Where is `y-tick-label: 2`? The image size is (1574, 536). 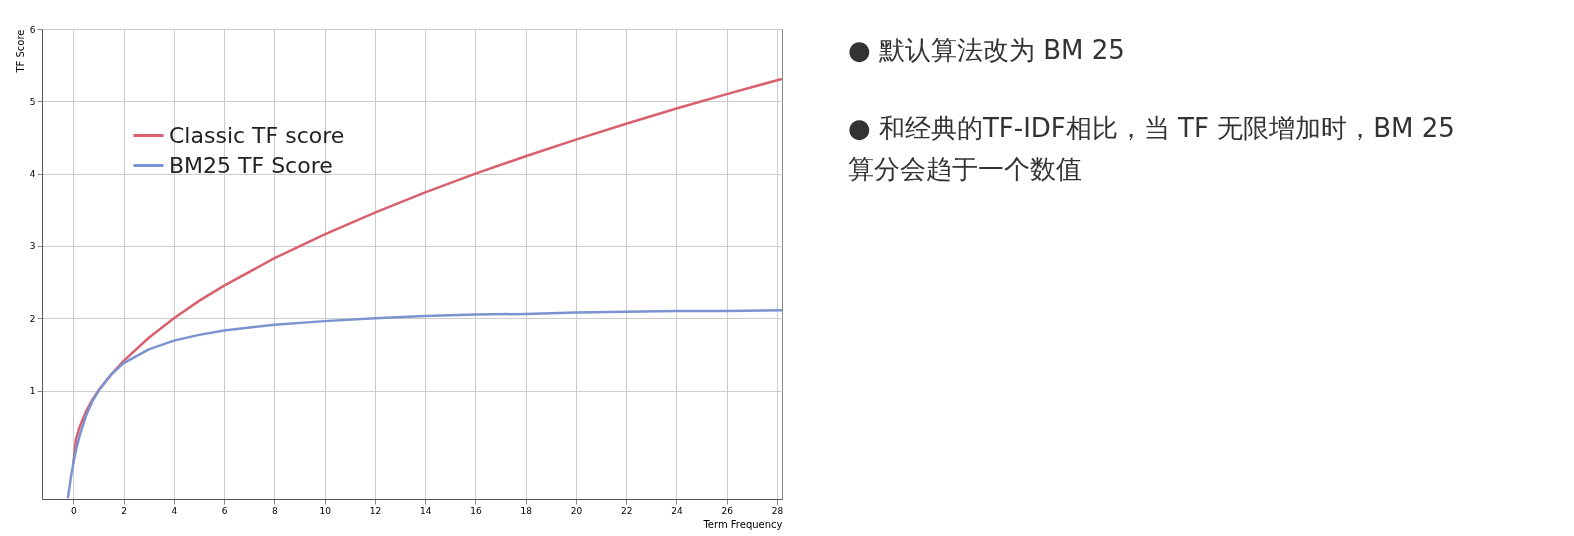
y-tick-label: 2 is located at coordinates (32, 318).